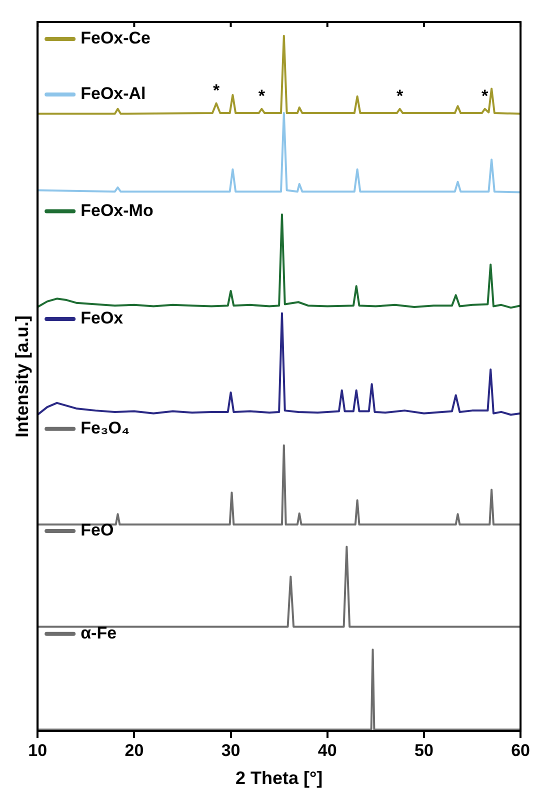  What do you see at coordinates (520, 750) in the screenshot?
I see `x-tick-label: 60` at bounding box center [520, 750].